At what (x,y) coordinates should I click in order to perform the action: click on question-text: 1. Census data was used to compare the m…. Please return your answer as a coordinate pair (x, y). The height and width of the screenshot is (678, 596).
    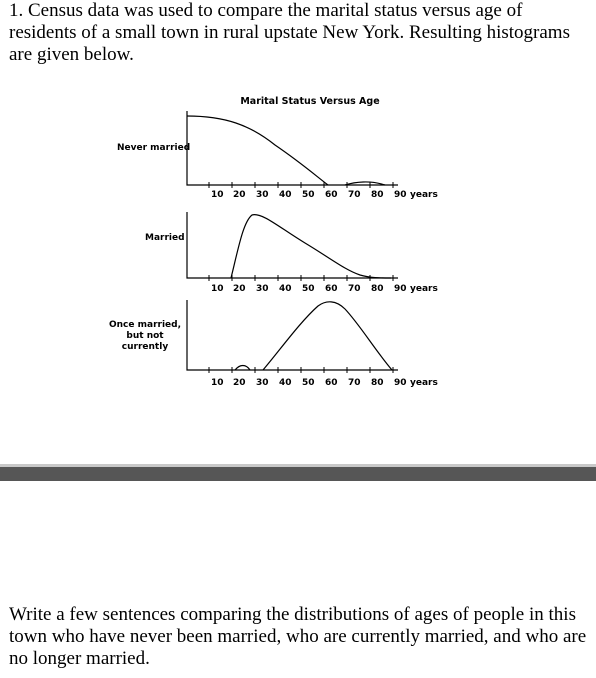
    Looking at the image, I should click on (289, 32).